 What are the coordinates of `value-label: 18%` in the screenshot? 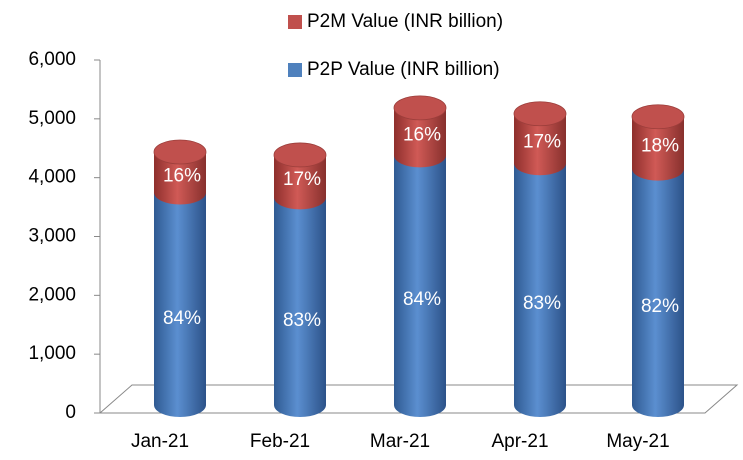 It's located at (660, 146).